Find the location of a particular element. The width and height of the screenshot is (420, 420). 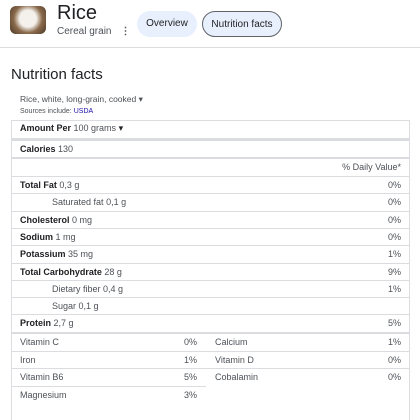

micronutrient: Vitamin D 0% is located at coordinates (308, 359).